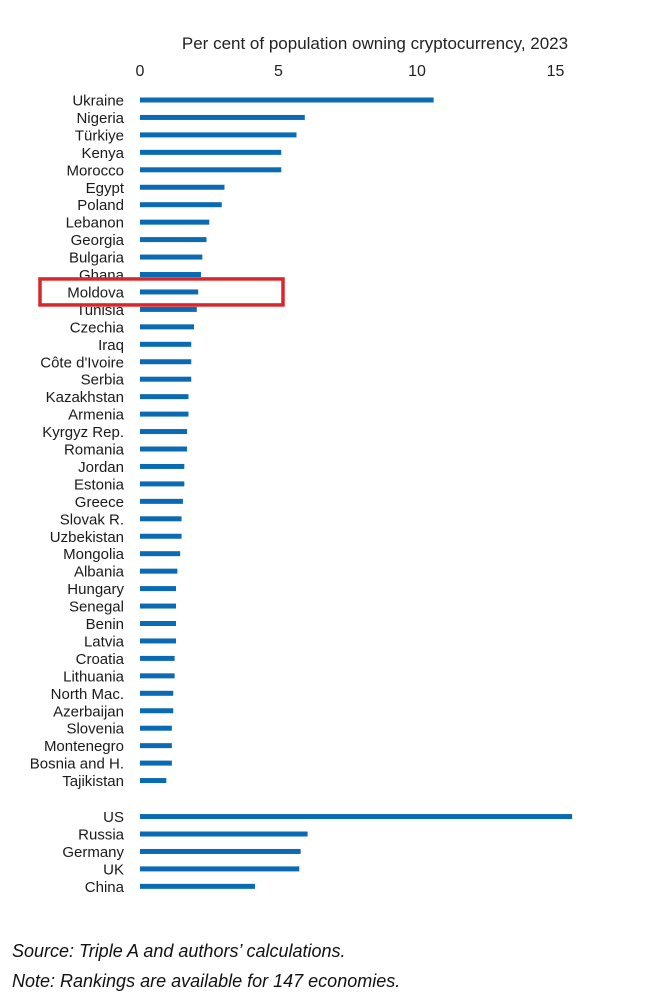 The image size is (664, 1000). I want to click on label-russia: Russia, so click(101, 835).